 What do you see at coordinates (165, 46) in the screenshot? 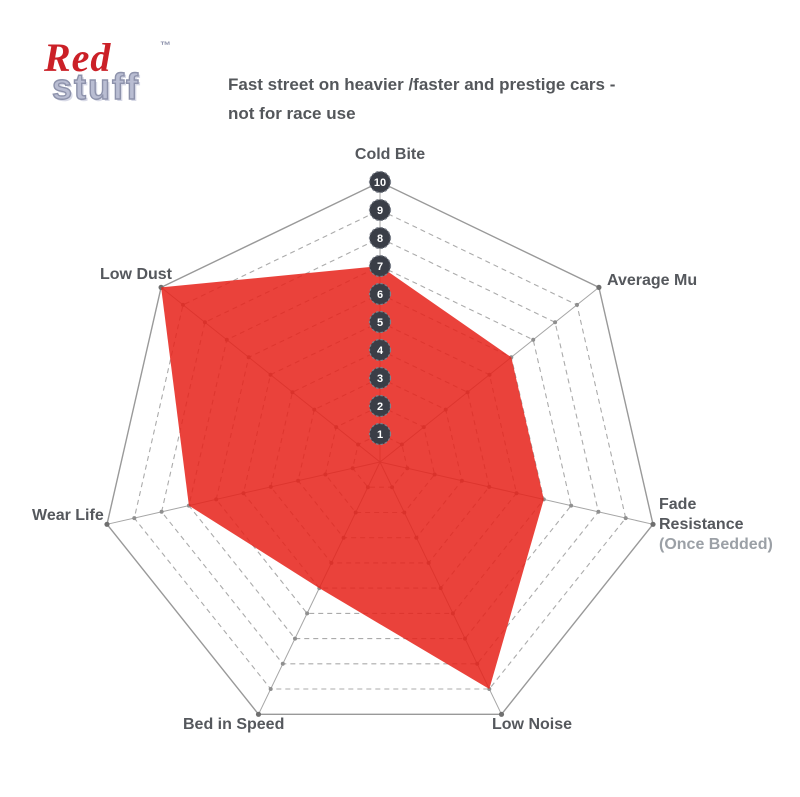
I see `trademark-symbol: ™` at bounding box center [165, 46].